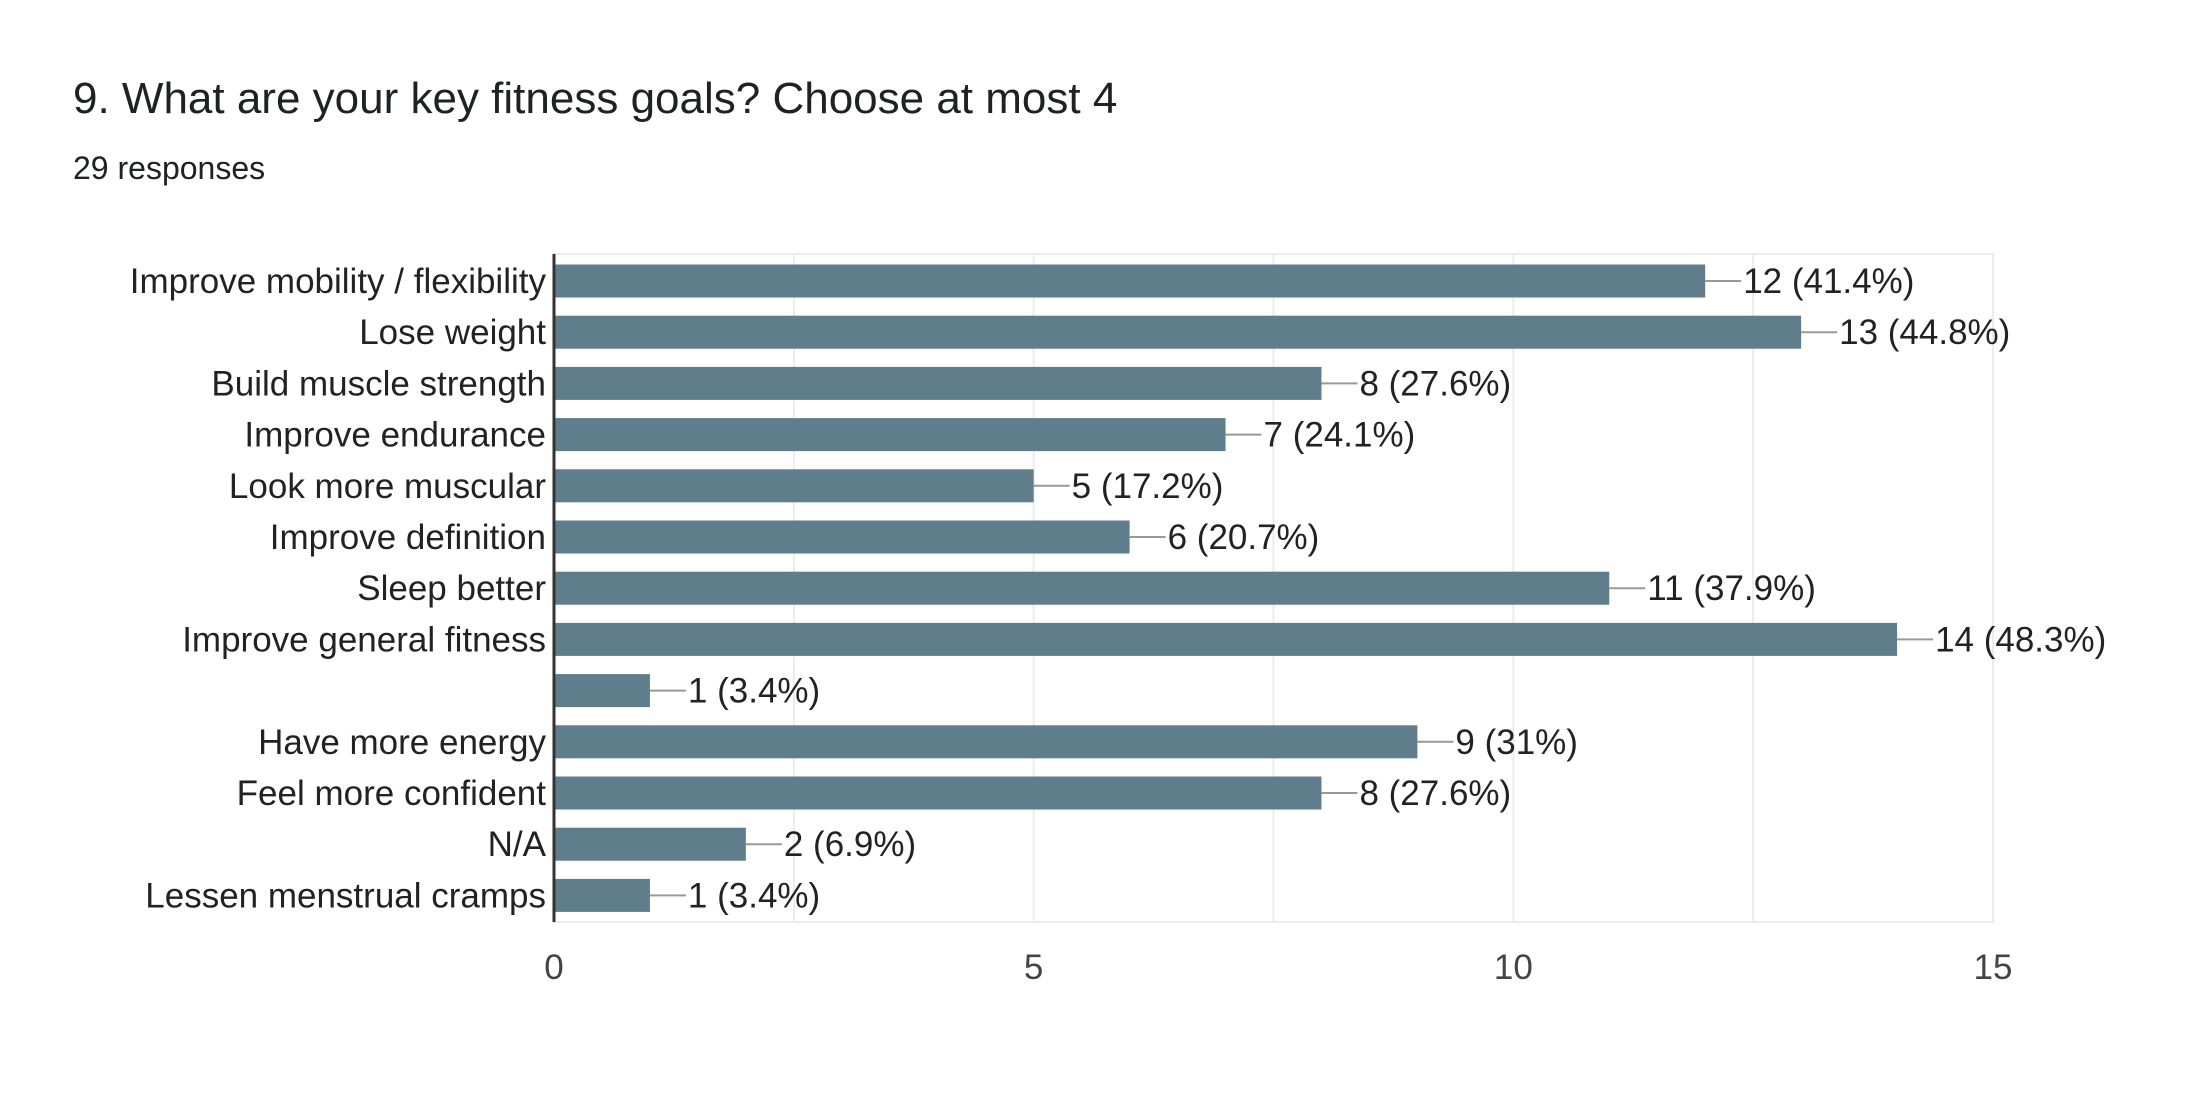 This screenshot has width=2196, height=1104. I want to click on category-label: N/A, so click(517, 844).